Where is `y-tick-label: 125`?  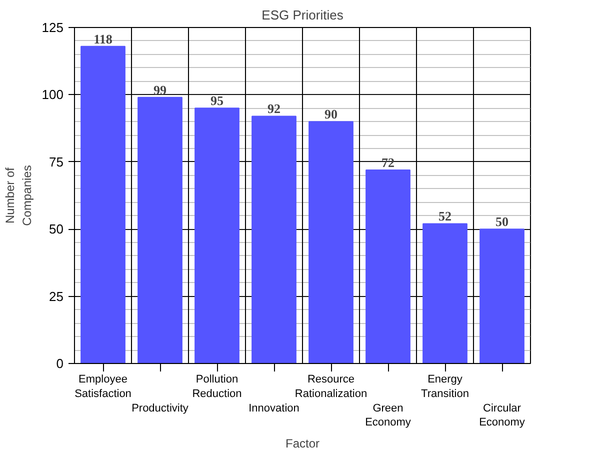 y-tick-label: 125 is located at coordinates (53, 27).